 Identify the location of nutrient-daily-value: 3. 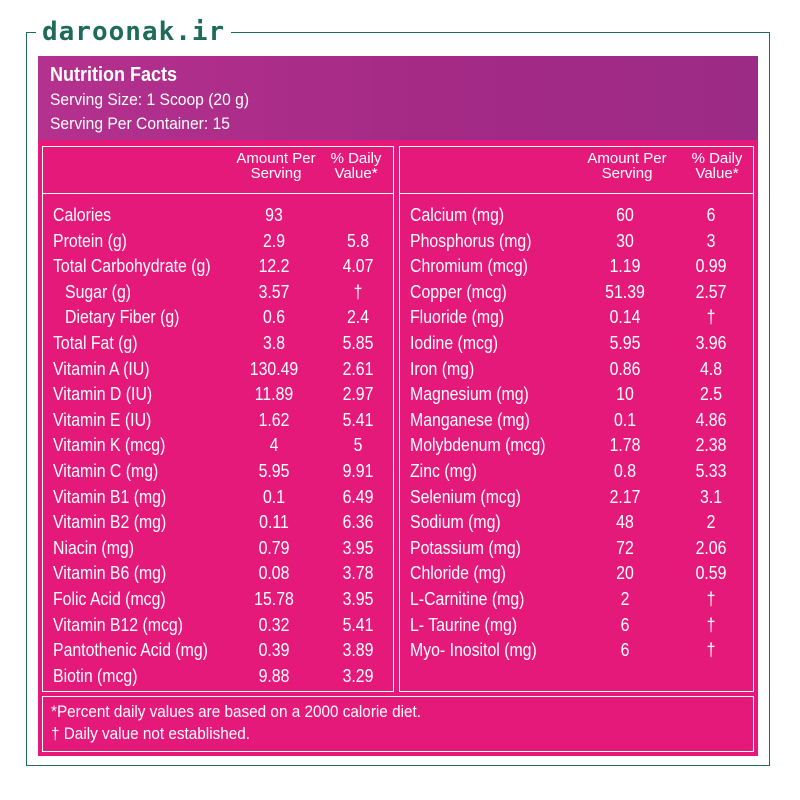
(711, 240).